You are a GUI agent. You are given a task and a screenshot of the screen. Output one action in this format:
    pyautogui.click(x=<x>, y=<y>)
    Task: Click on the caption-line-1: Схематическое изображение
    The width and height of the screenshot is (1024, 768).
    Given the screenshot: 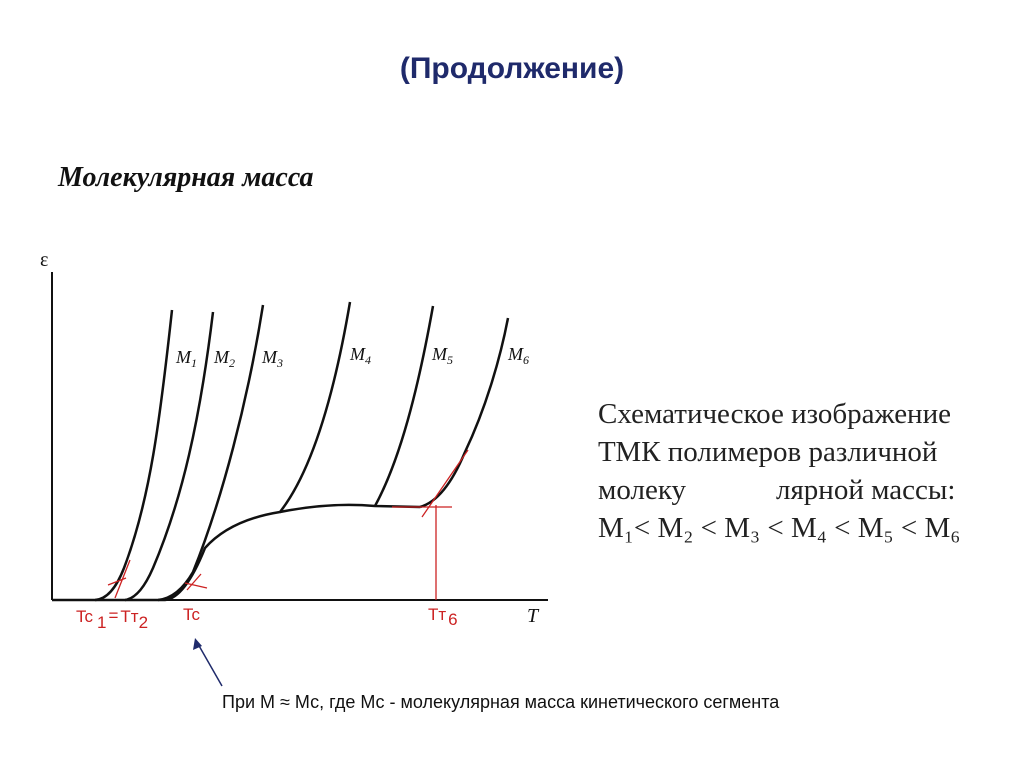 What is the action you would take?
    pyautogui.click(x=774, y=414)
    